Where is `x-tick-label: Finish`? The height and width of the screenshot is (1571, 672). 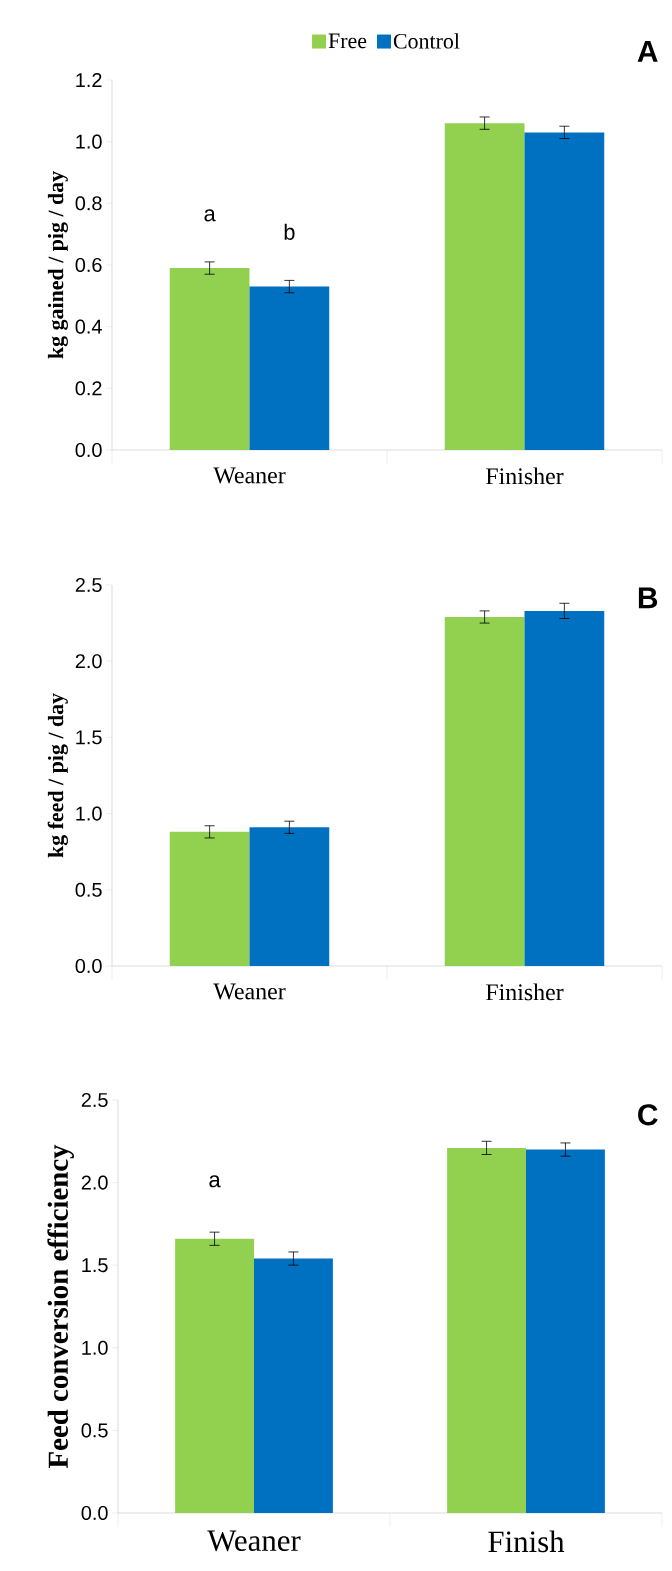
x-tick-label: Finish is located at coordinates (526, 1541).